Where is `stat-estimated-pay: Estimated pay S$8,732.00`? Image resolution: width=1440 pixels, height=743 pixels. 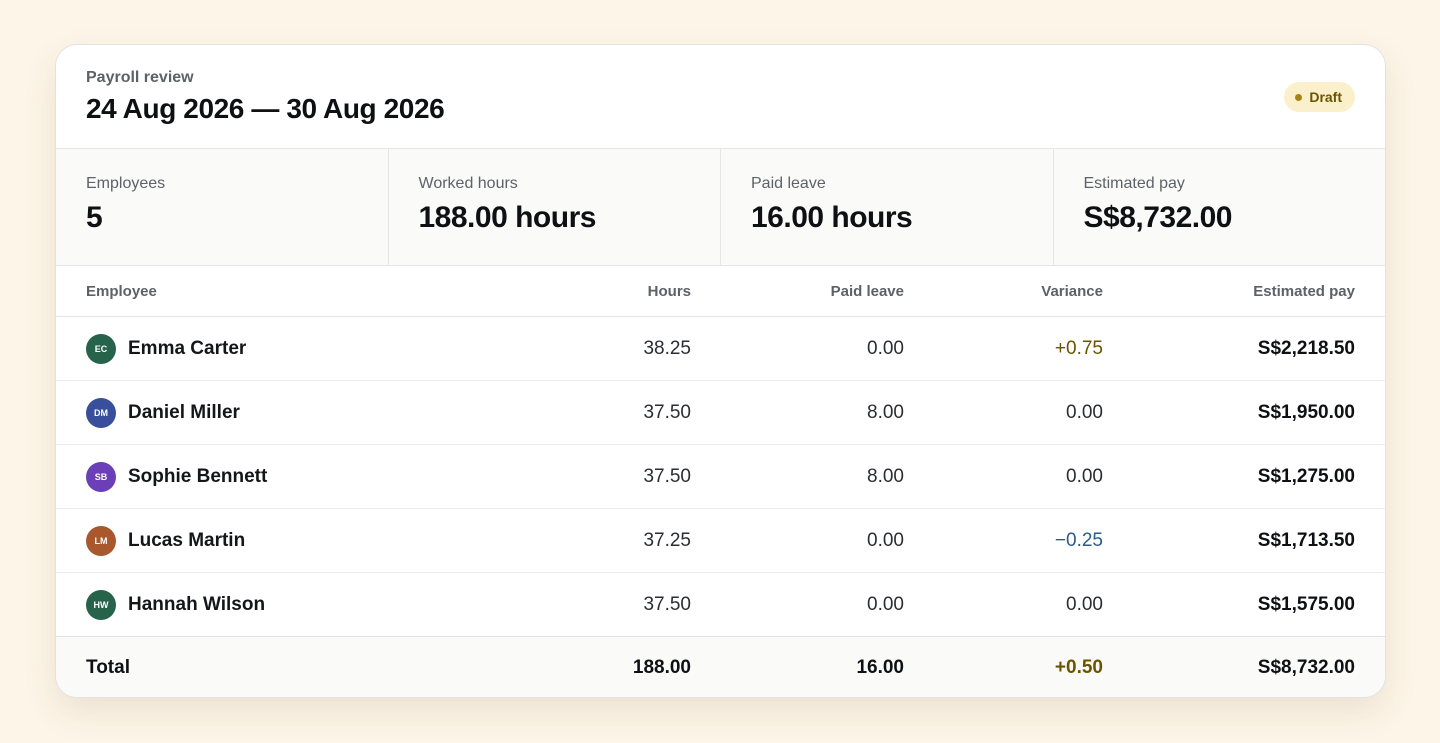 stat-estimated-pay: Estimated pay S$8,732.00 is located at coordinates (1220, 207).